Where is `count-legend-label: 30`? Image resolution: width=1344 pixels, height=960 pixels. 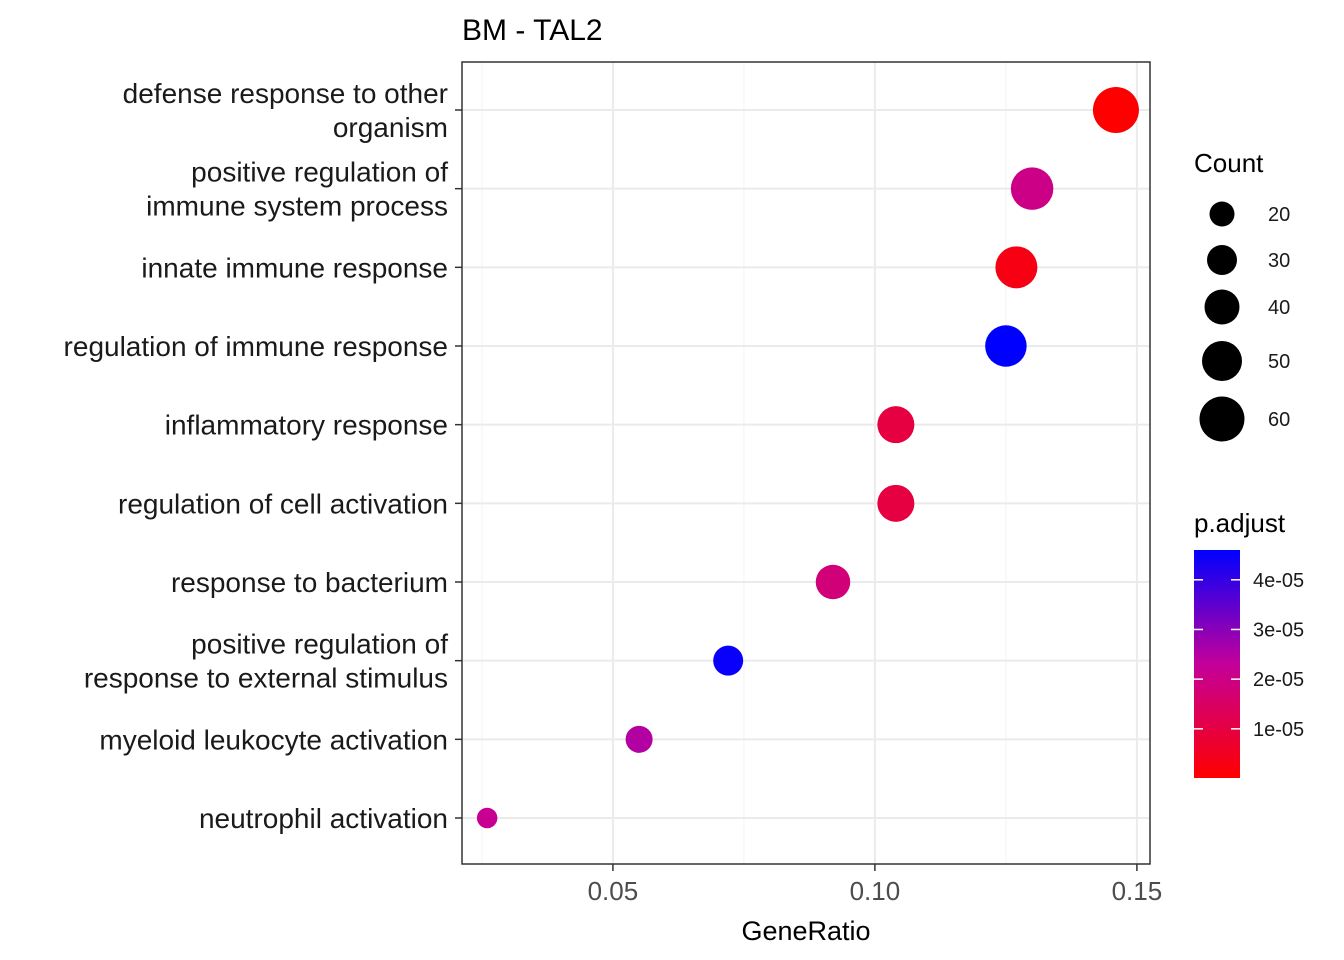
count-legend-label: 30 is located at coordinates (1279, 261).